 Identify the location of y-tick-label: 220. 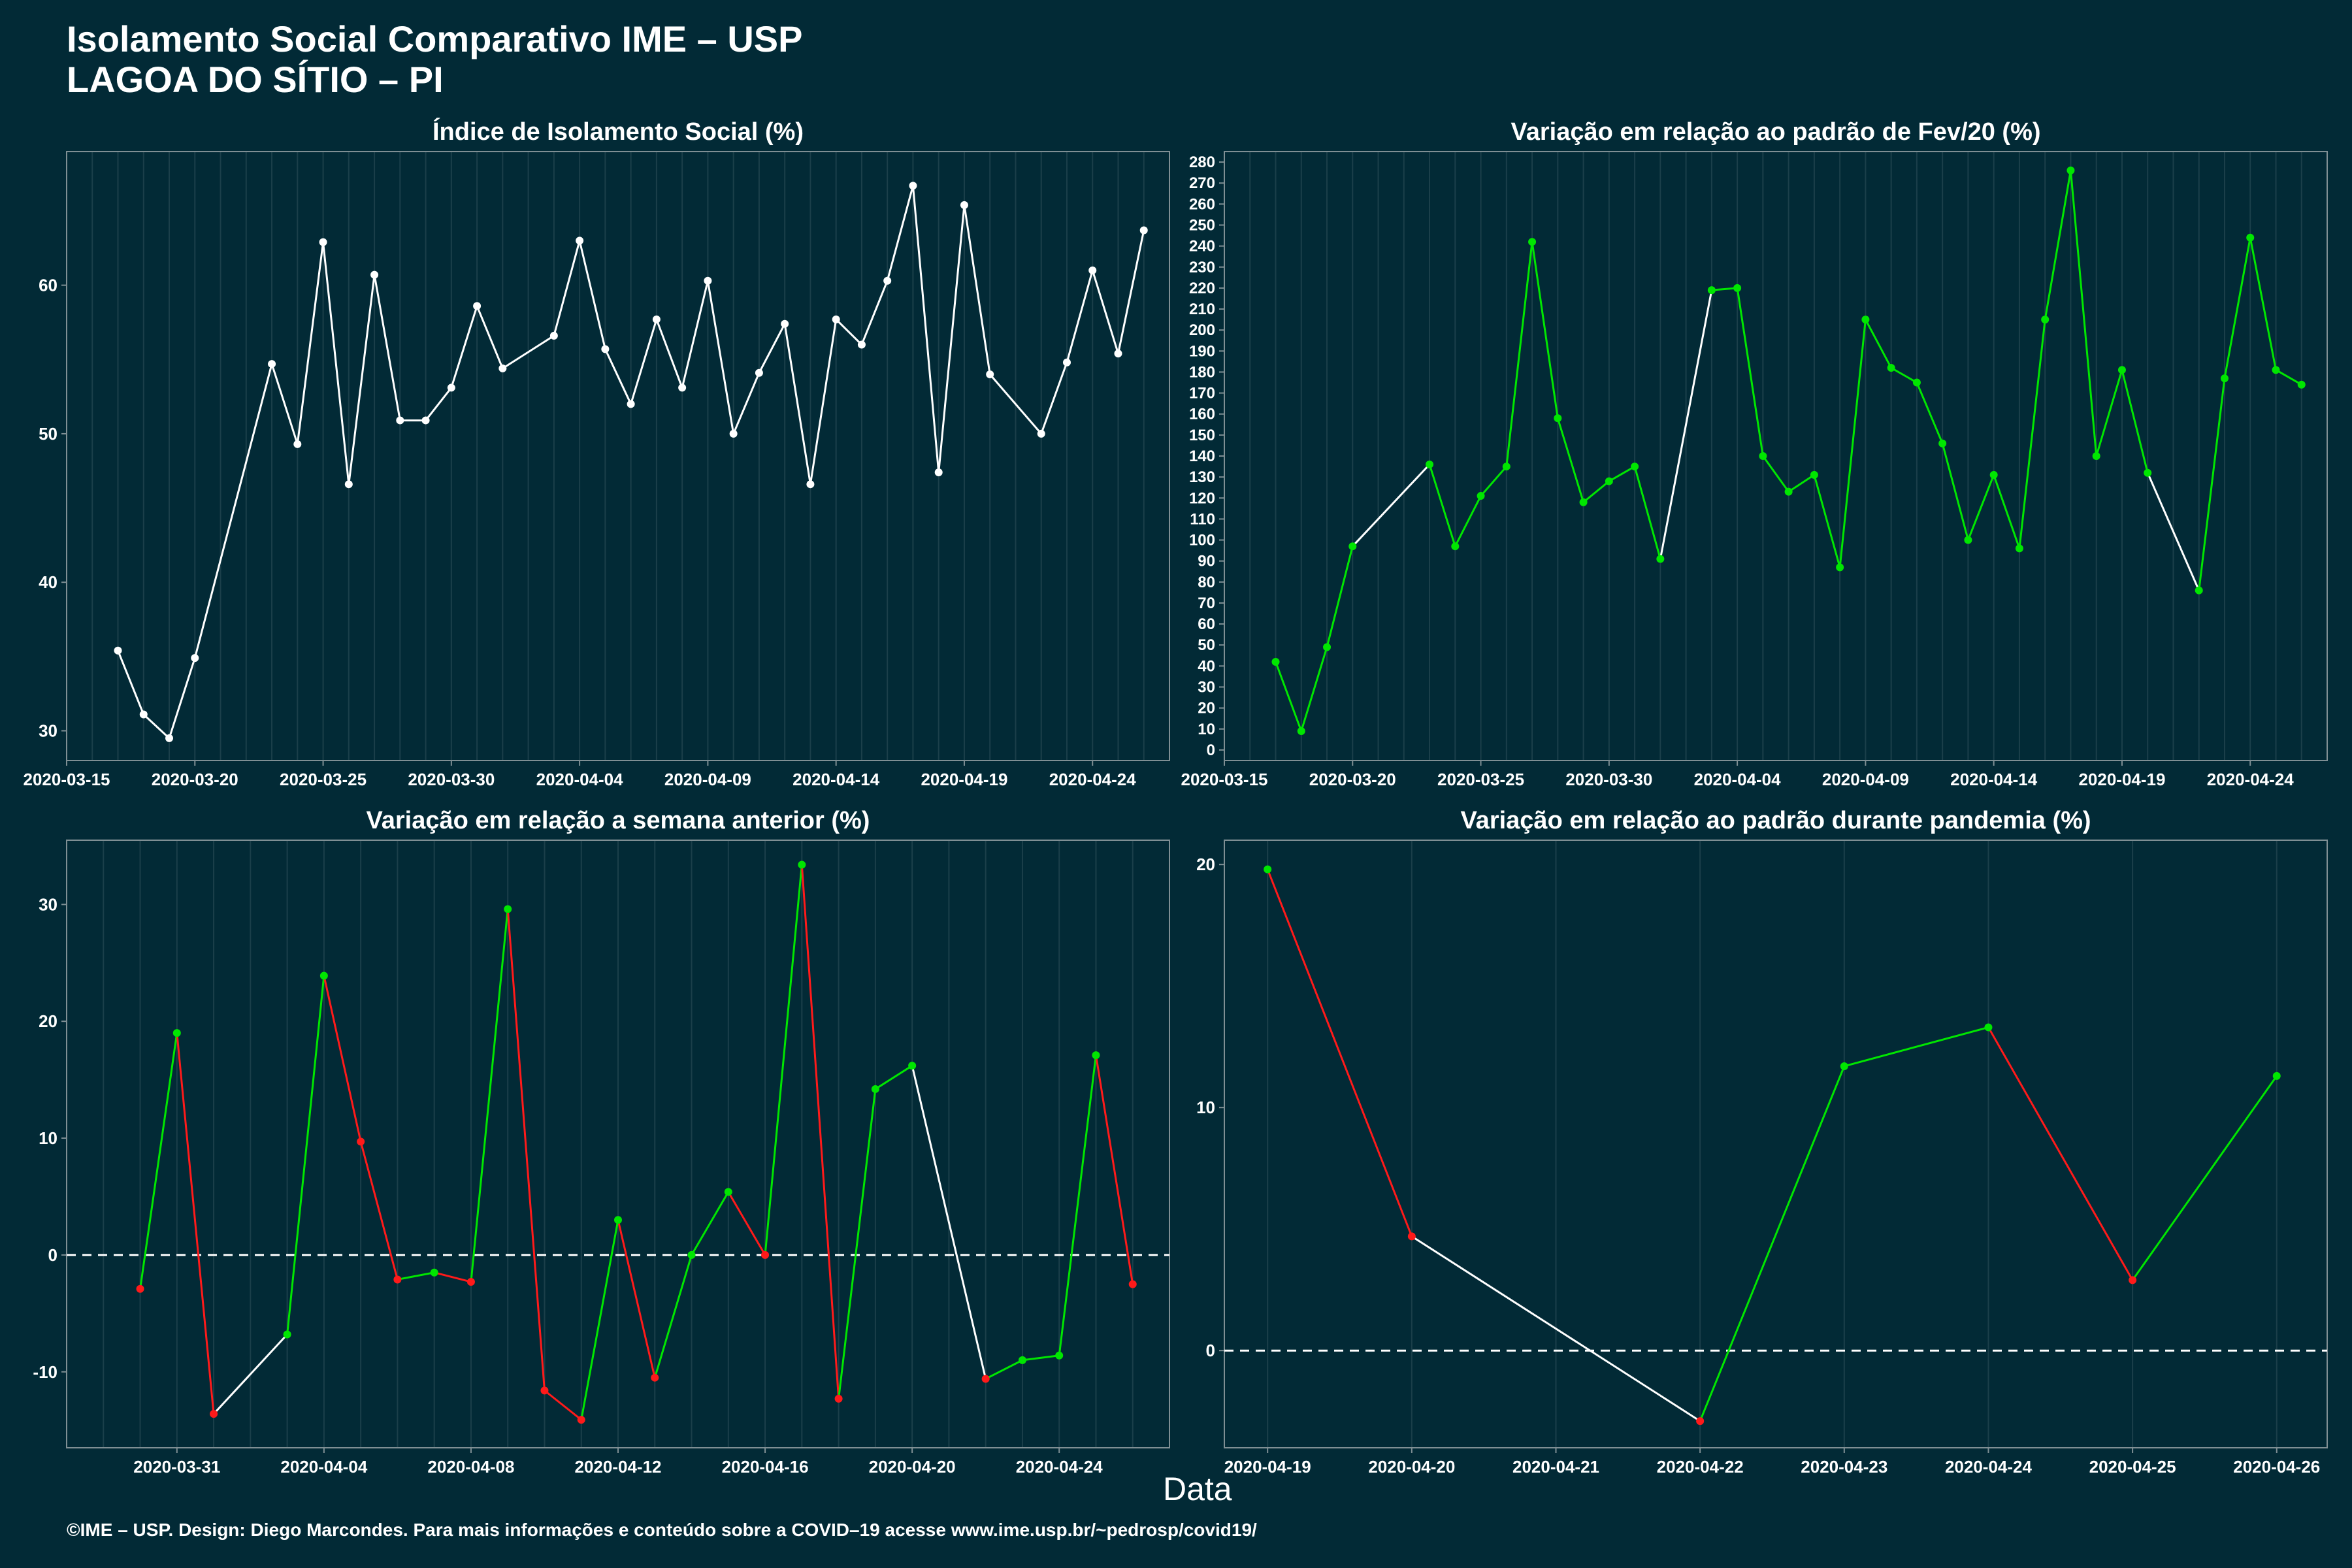
(1202, 288).